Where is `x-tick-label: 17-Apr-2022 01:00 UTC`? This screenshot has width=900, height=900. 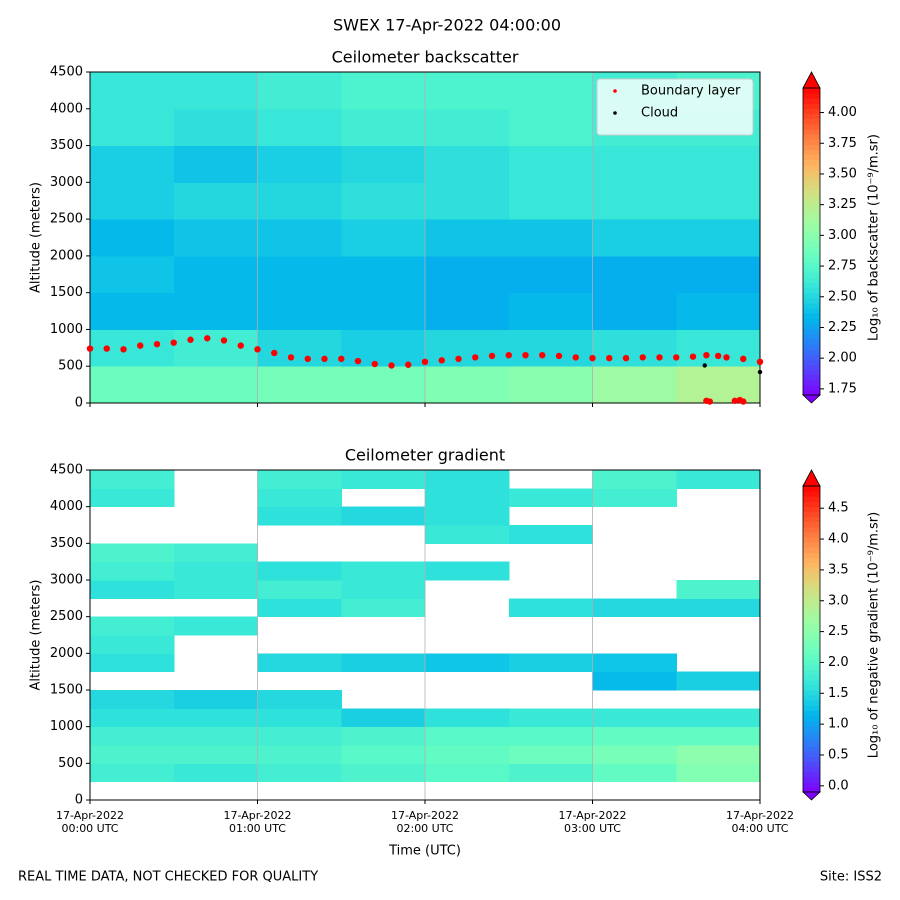
x-tick-label: 17-Apr-2022 01:00 UTC is located at coordinates (257, 822).